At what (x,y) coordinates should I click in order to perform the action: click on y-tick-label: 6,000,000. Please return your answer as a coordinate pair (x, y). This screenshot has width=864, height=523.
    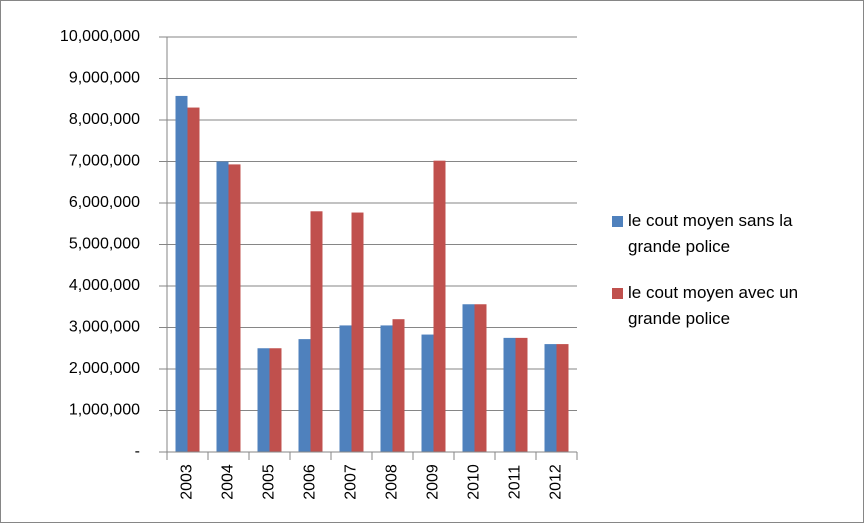
    Looking at the image, I should click on (104, 202).